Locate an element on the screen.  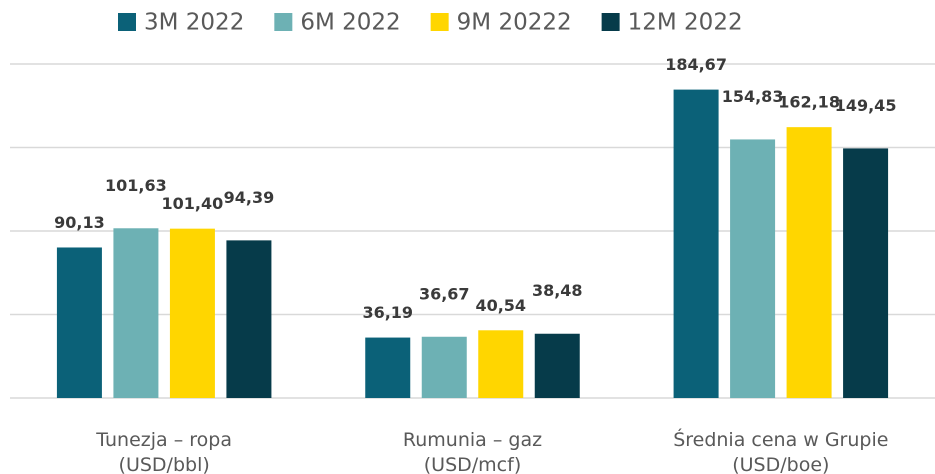
x-tick-label: Średnia cena w Grupie (USD/boe) is located at coordinates (781, 451).